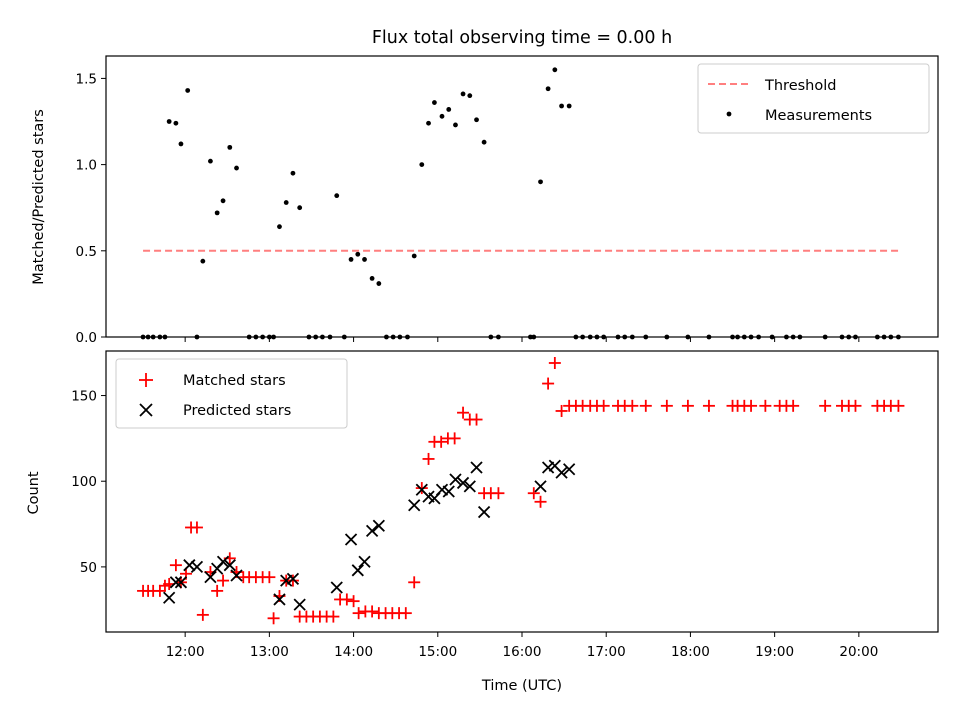 The height and width of the screenshot is (720, 960). I want to click on count-y-tick-label: 150, so click(84, 397).